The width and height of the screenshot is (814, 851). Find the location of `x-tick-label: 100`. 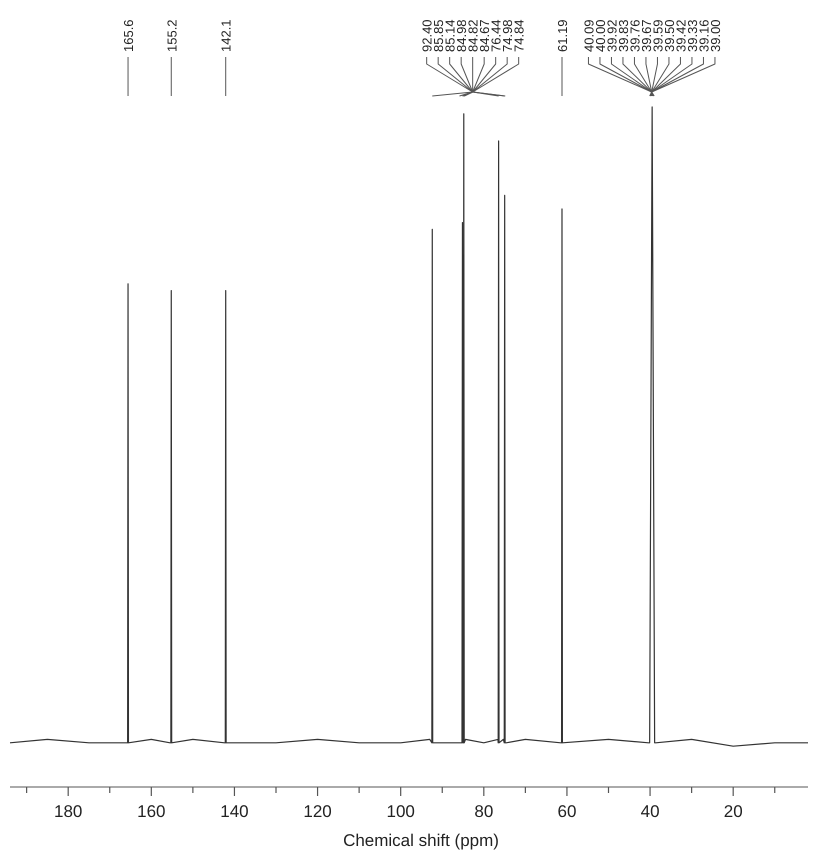

x-tick-label: 100 is located at coordinates (400, 811).